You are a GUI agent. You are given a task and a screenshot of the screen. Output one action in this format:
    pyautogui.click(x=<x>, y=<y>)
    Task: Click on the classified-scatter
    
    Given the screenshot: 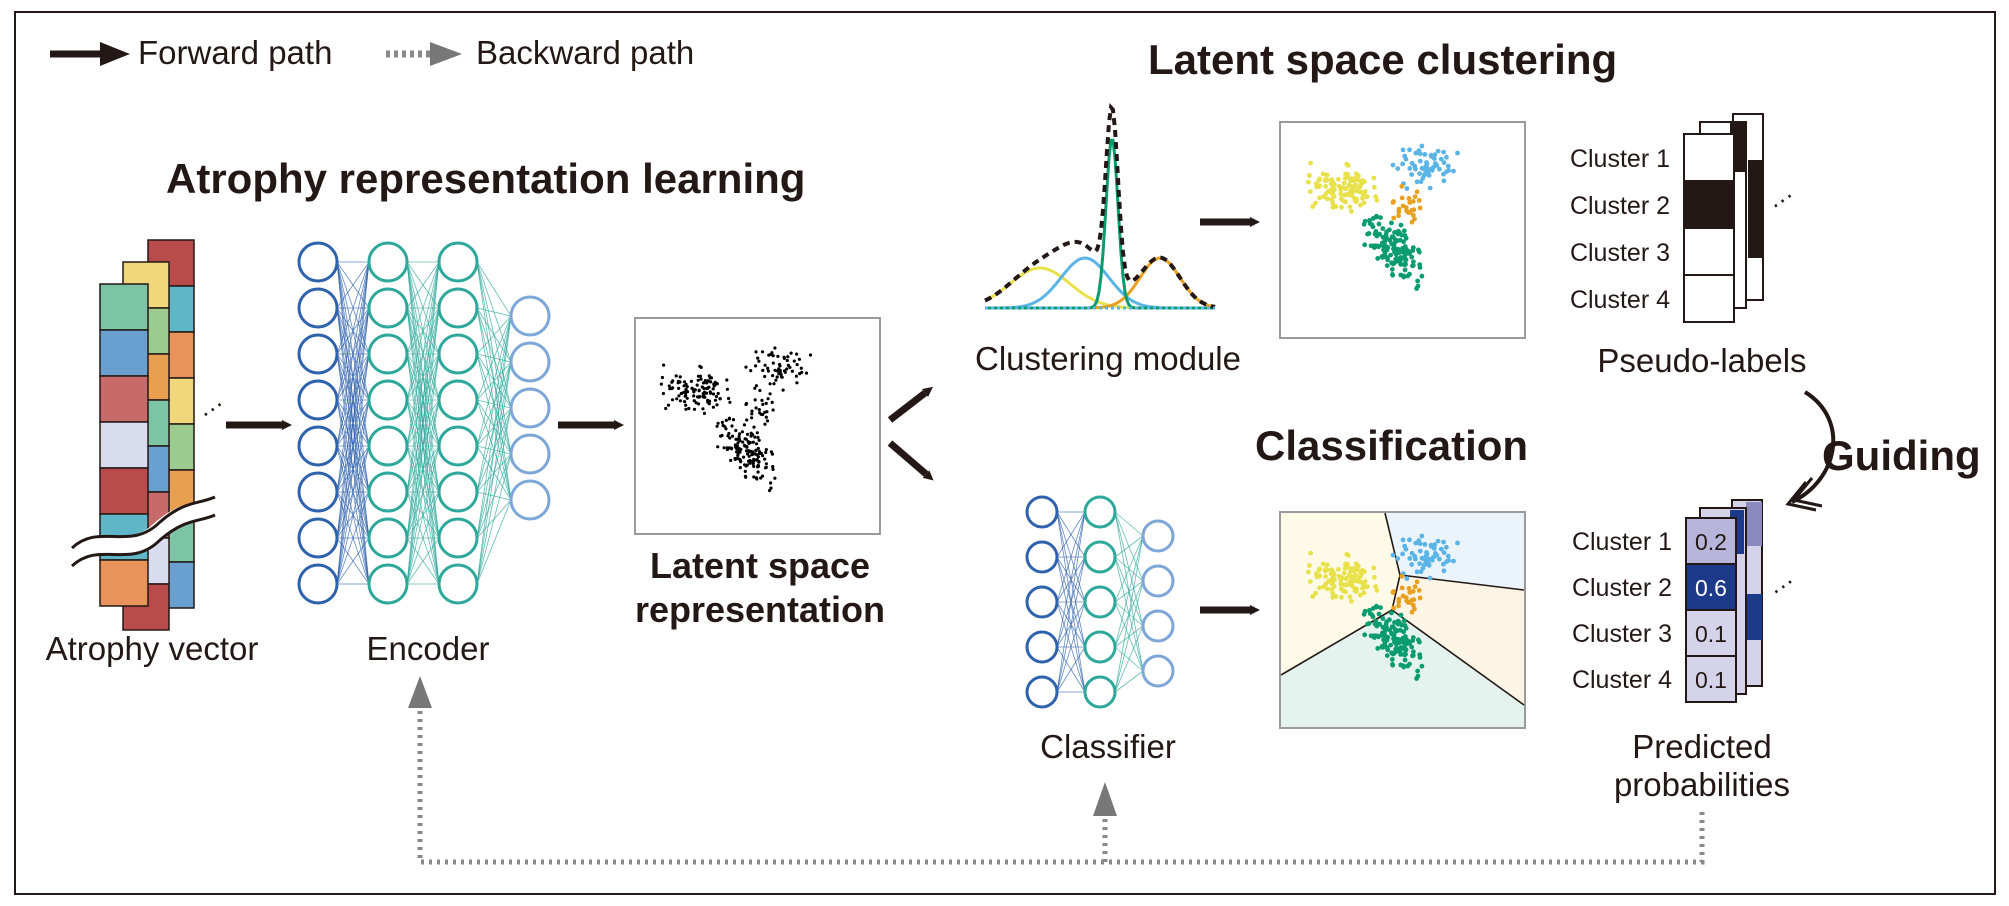 What is the action you would take?
    pyautogui.click(x=1383, y=607)
    